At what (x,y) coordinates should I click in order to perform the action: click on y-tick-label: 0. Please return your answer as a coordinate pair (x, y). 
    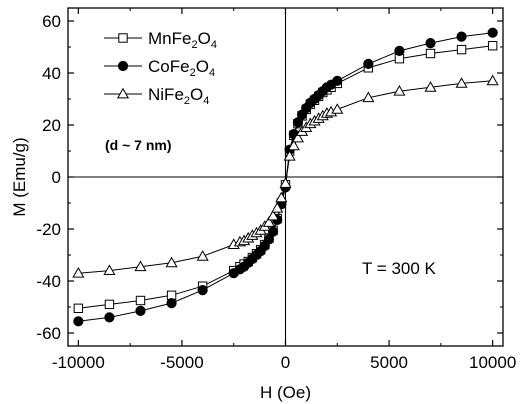
    Looking at the image, I should click on (56, 177).